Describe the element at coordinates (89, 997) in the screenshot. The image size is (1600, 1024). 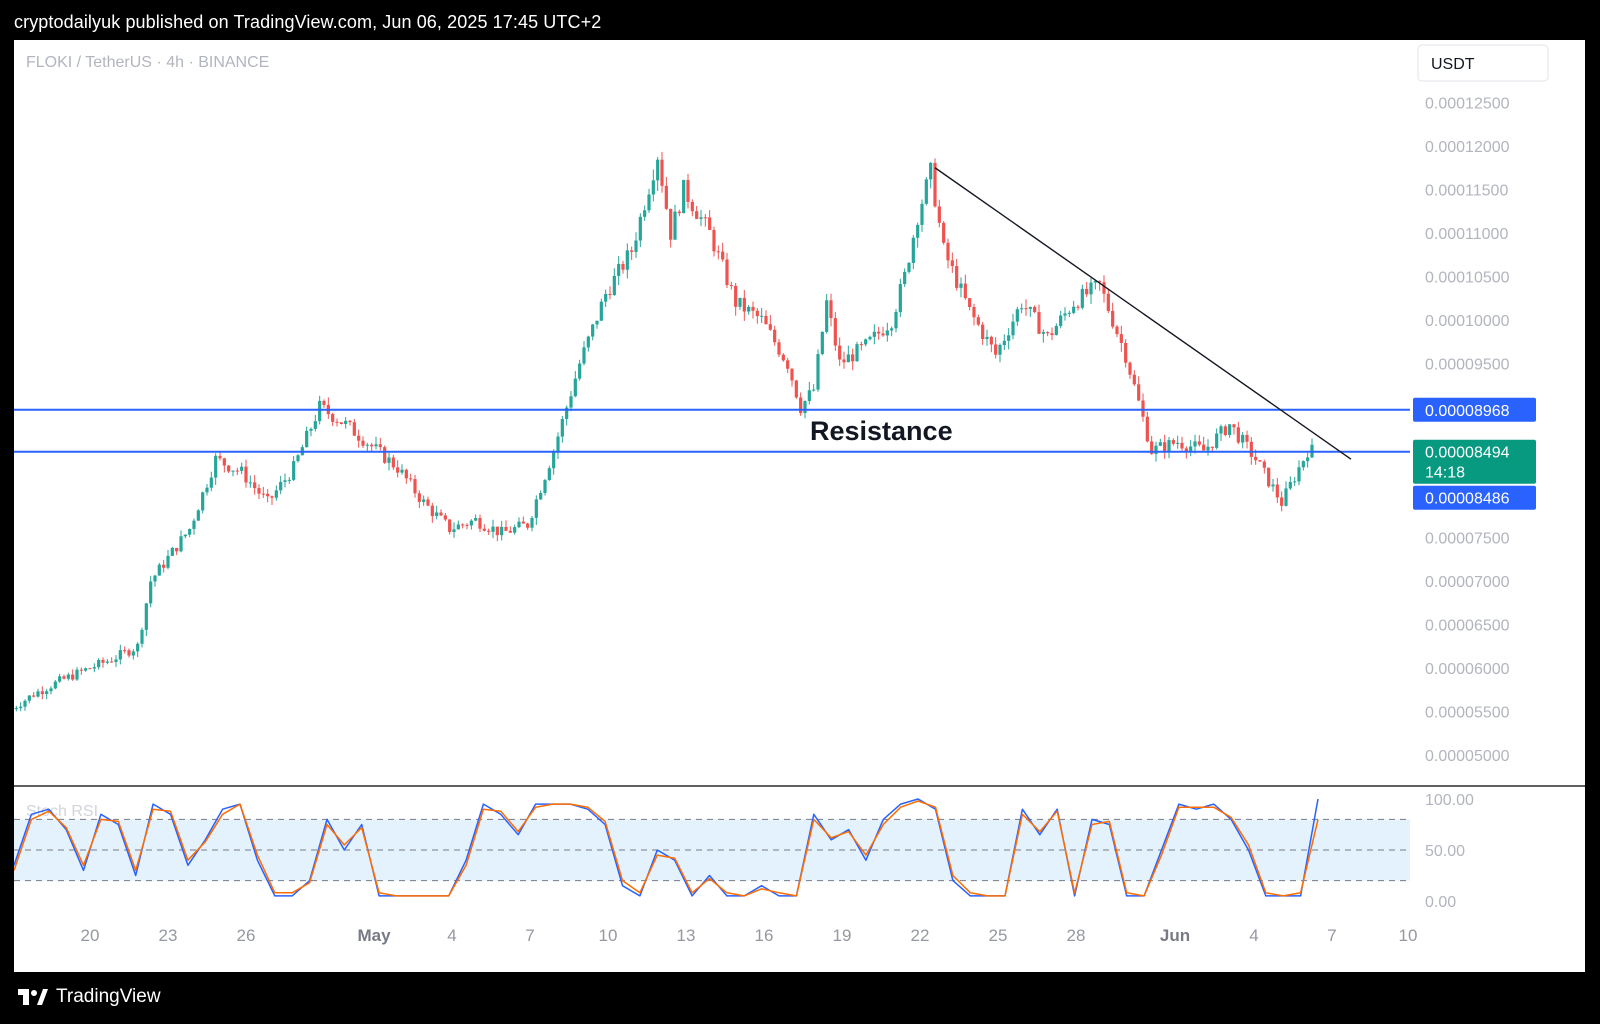
I see `footer-brand: TradingView` at that location.